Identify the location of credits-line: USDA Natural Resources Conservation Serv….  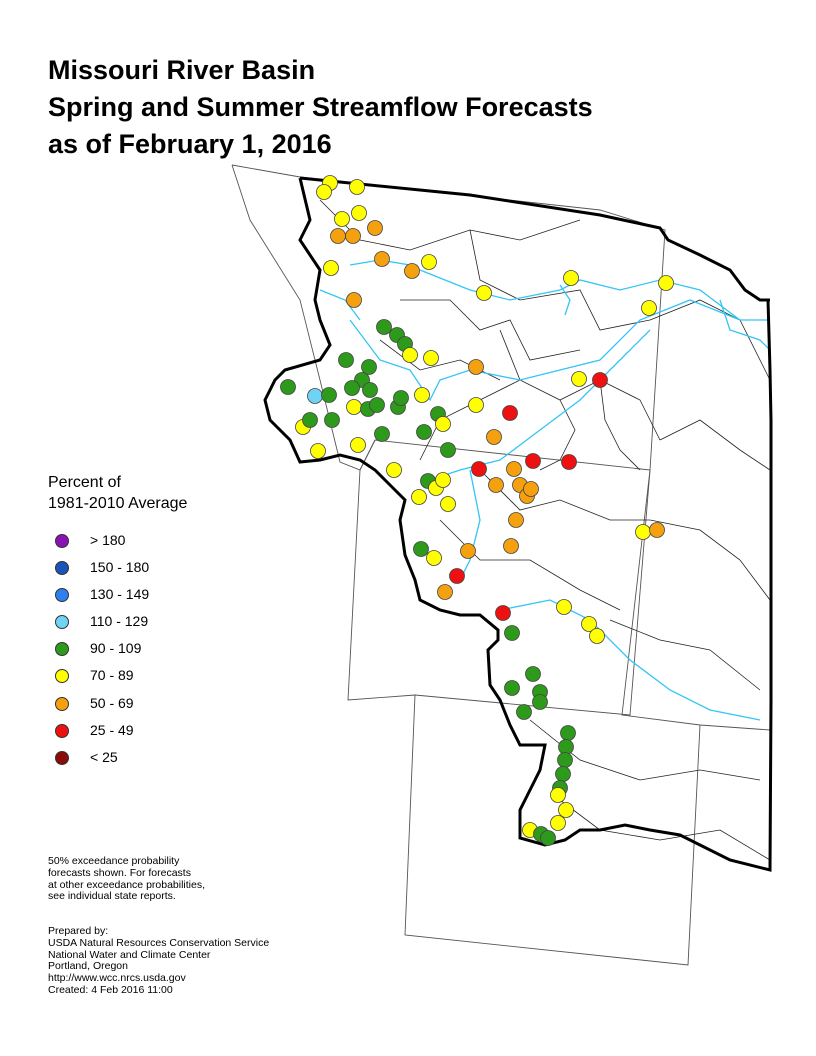
(159, 942).